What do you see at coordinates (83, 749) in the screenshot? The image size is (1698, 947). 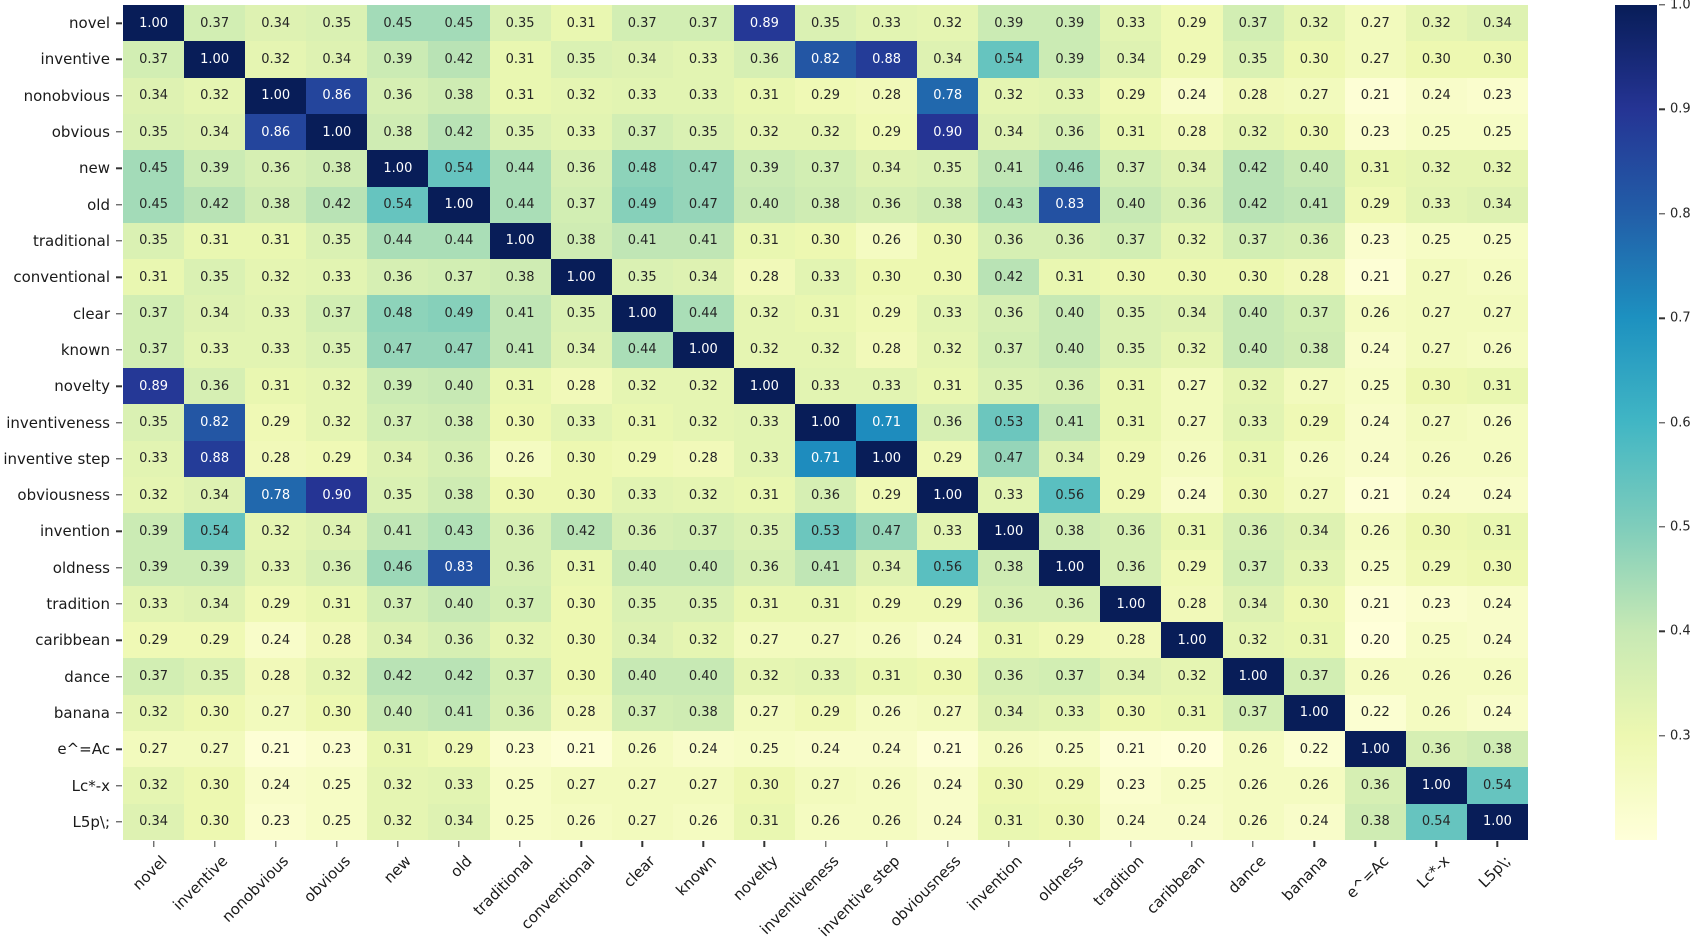 I see `y-tick-label: e^=Ac` at bounding box center [83, 749].